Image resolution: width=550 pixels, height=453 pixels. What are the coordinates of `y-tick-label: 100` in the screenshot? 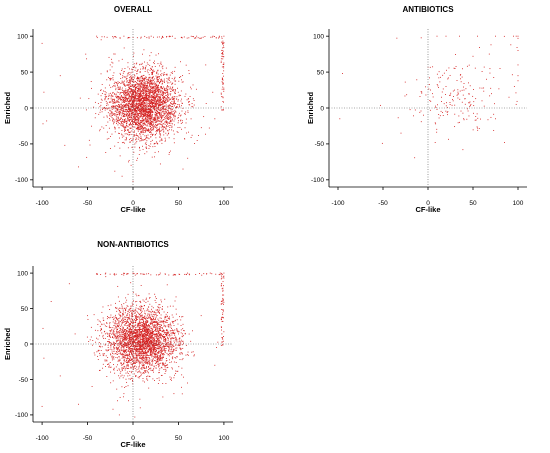 It's located at (318, 36).